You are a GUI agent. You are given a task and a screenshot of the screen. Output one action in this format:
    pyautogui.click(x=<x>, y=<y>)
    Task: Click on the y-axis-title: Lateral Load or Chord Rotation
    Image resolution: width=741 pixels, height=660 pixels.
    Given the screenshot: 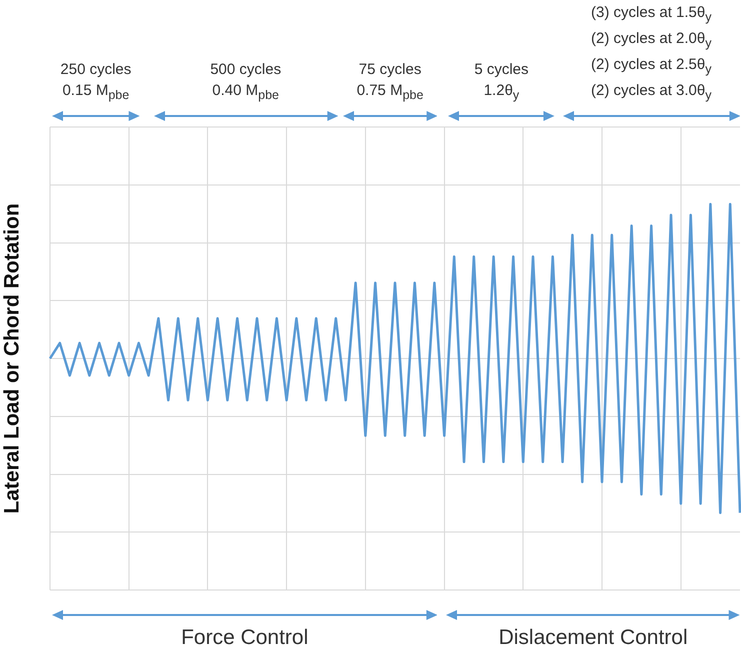 What is the action you would take?
    pyautogui.click(x=12, y=358)
    